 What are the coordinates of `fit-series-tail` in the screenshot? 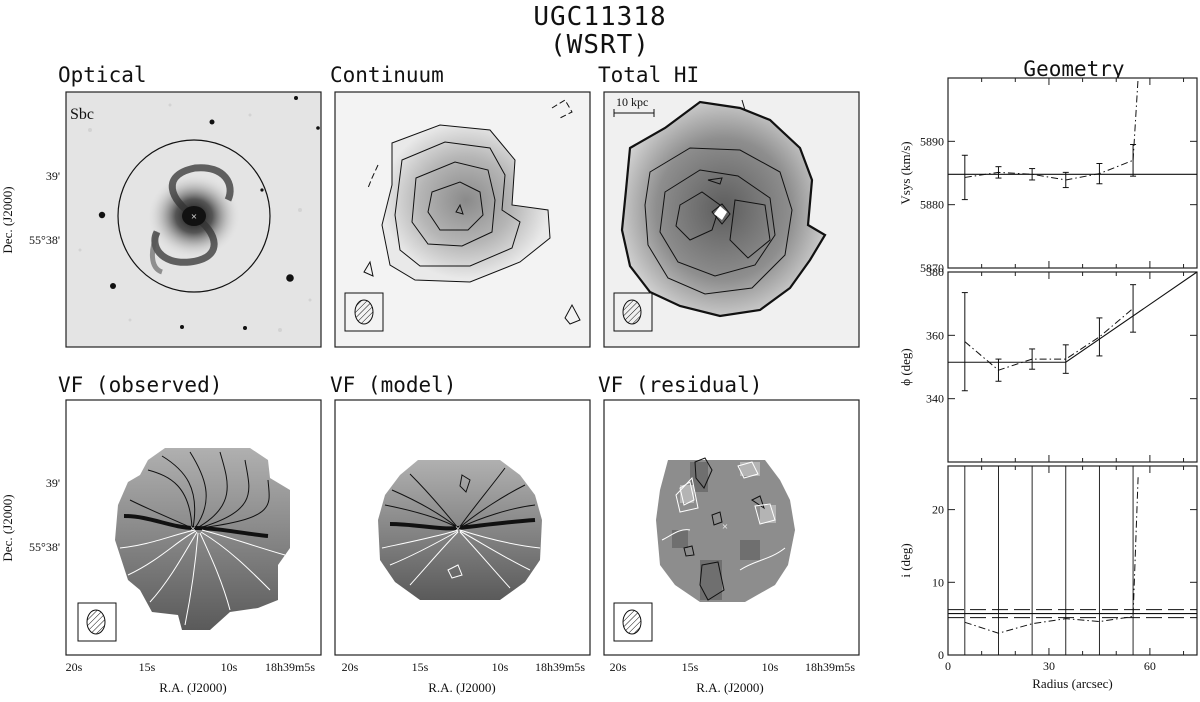 It's located at (1135, 119).